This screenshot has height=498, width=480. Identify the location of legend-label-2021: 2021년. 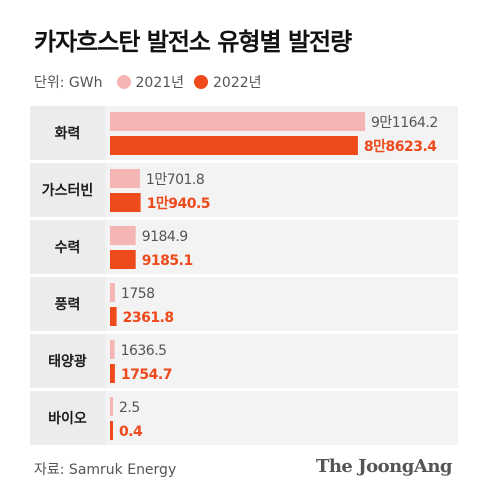
(160, 83).